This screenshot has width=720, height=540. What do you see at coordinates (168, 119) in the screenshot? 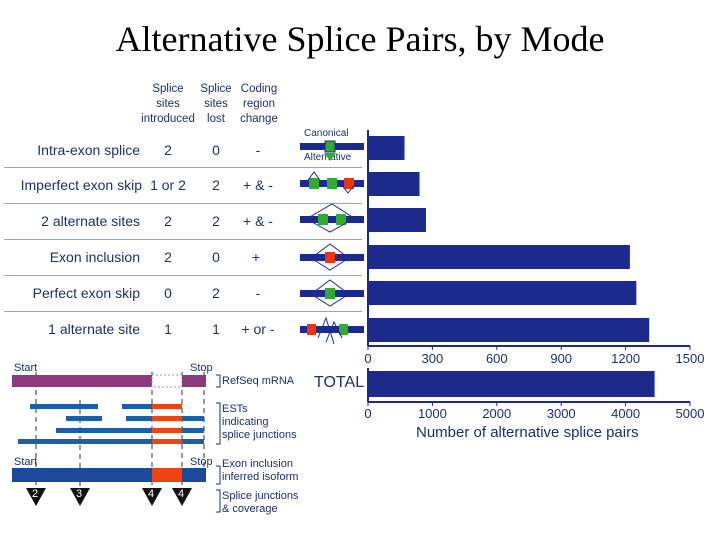
I see `header-introduced-line3: introduced` at bounding box center [168, 119].